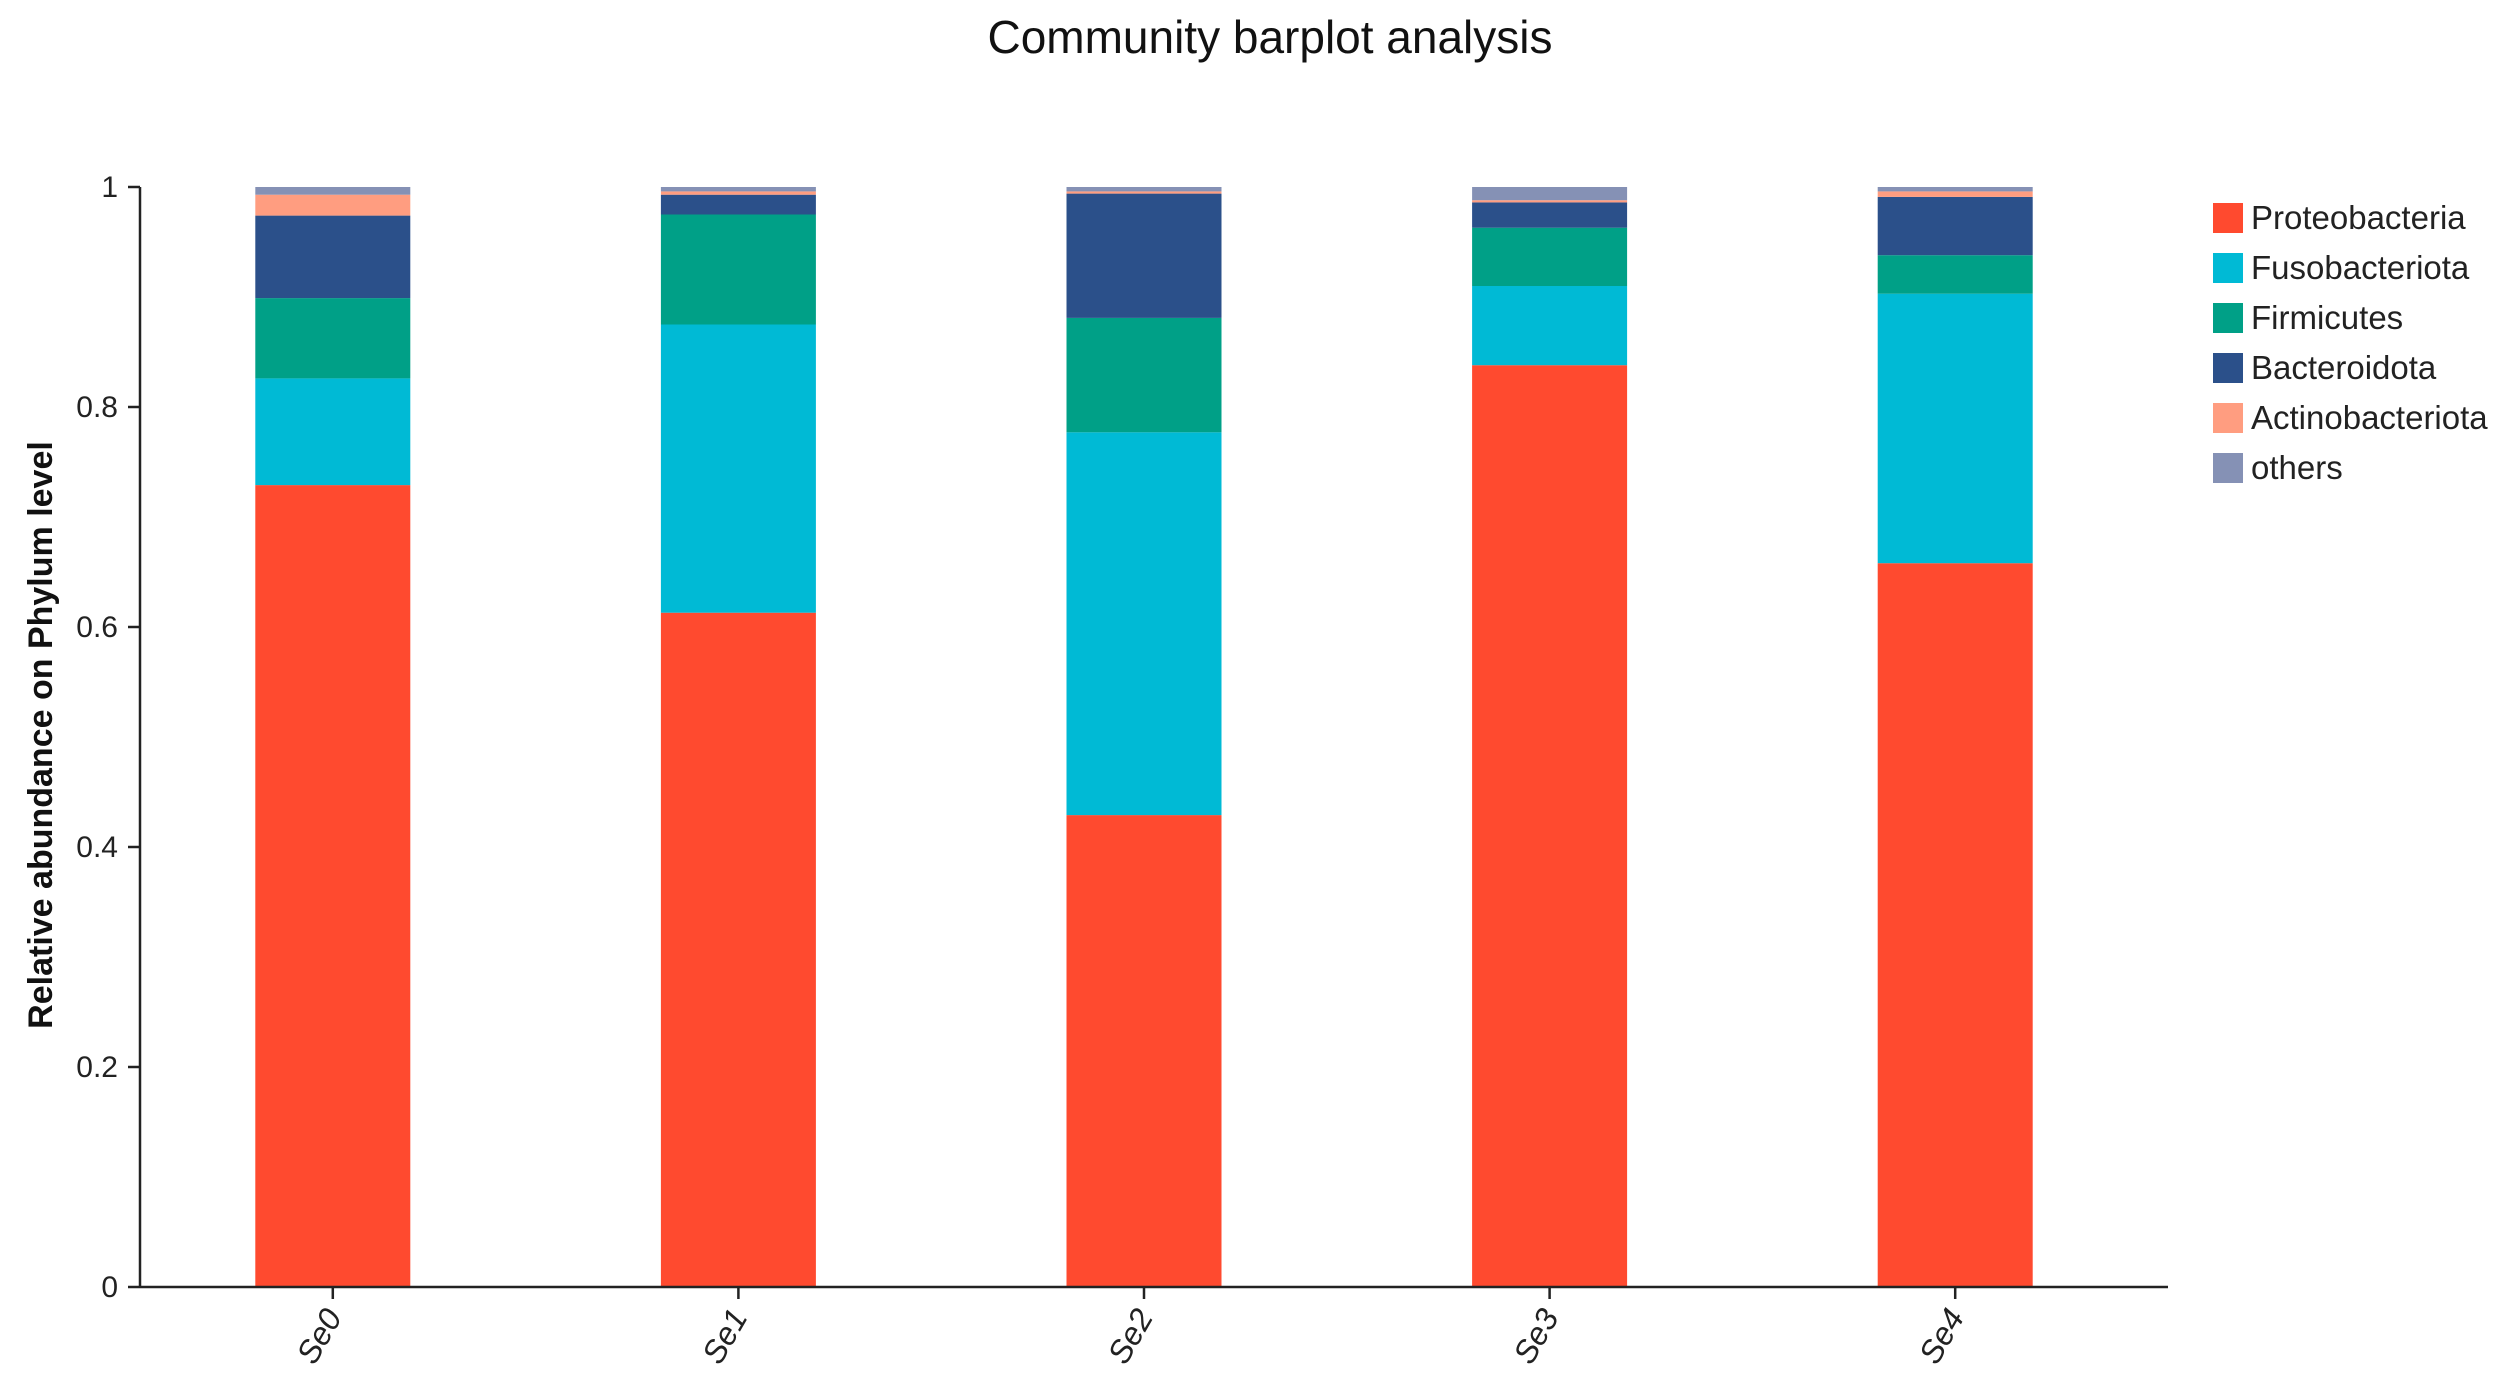 The image size is (2495, 1385). What do you see at coordinates (109, 1287) in the screenshot?
I see `y-tick-label: 0` at bounding box center [109, 1287].